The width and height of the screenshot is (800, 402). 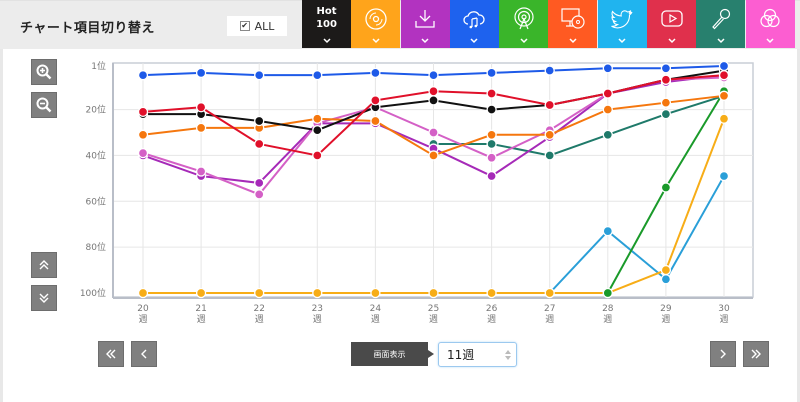 I want to click on tab-cd-sales, so click(x=376, y=24).